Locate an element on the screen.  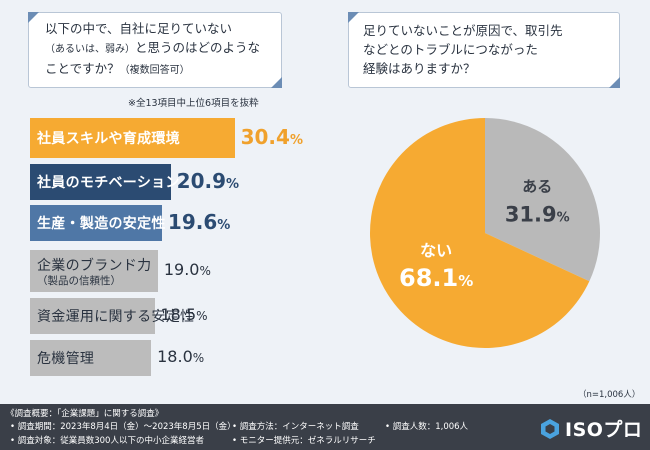
question-right-line2: などとのトラブルにつながった is located at coordinates (450, 49).